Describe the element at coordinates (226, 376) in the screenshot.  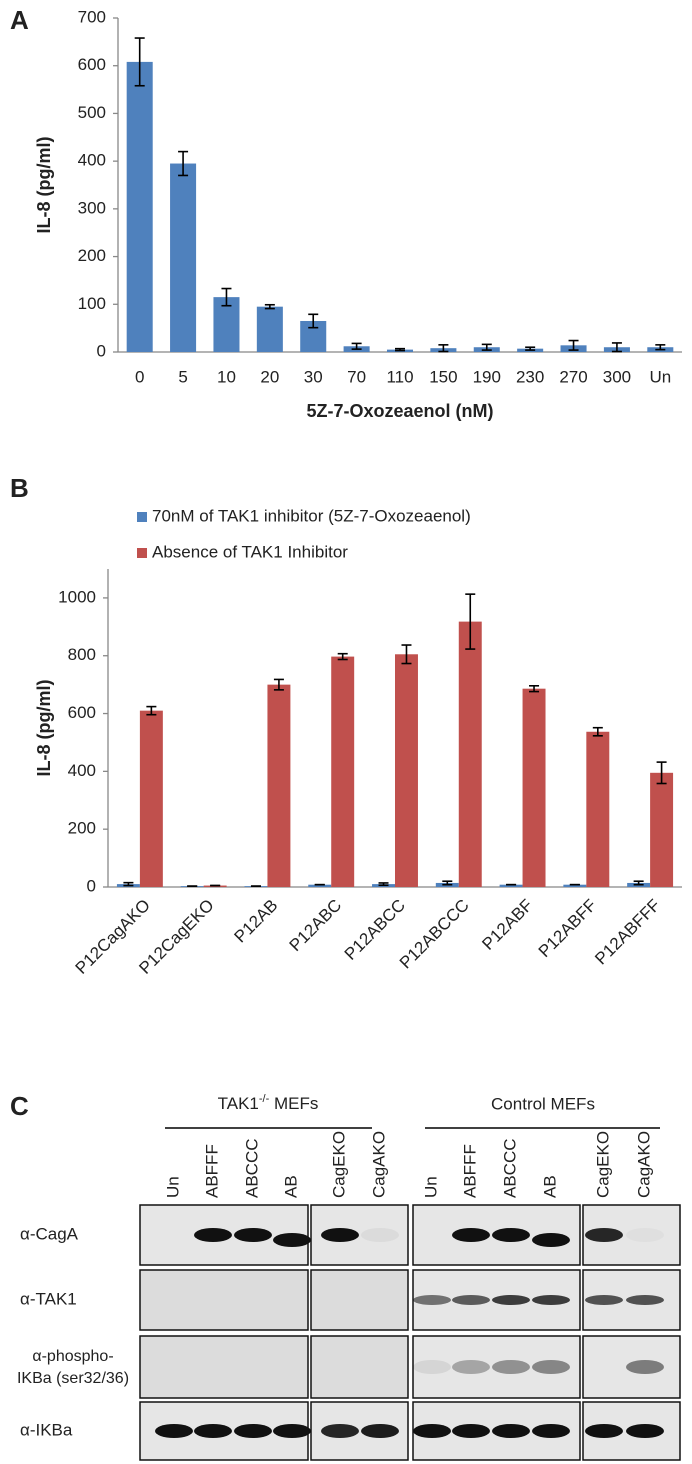
I see `x-tick-label: 10` at that location.